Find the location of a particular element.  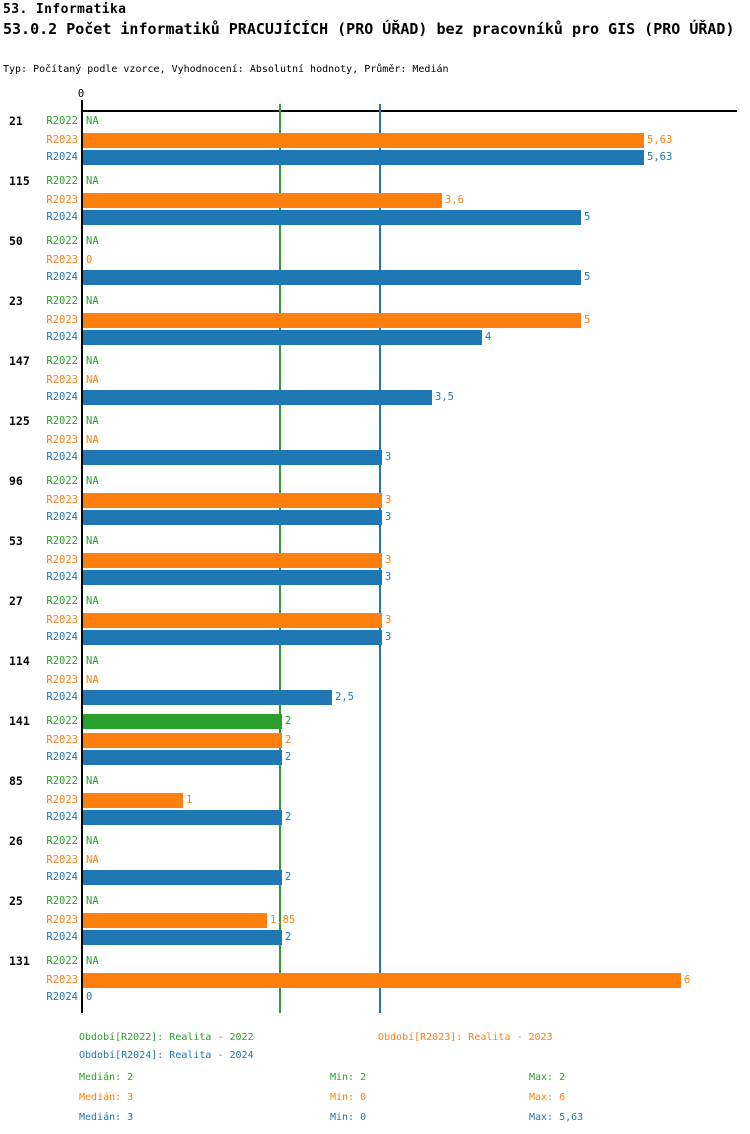

x-axis-zero-label: 0 is located at coordinates (81, 94).